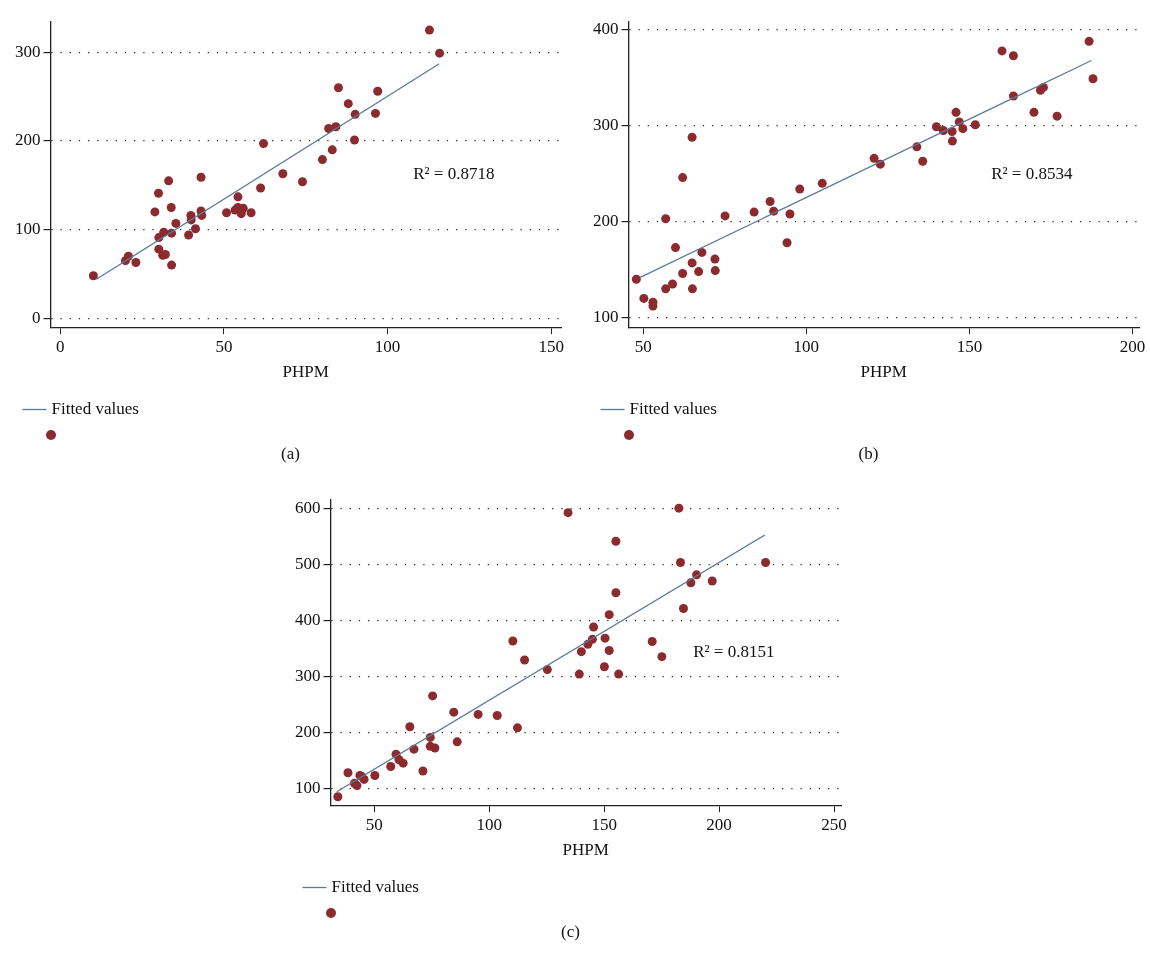 This screenshot has height=970, width=1150. Describe the element at coordinates (290, 454) in the screenshot. I see `text: (a)` at that location.